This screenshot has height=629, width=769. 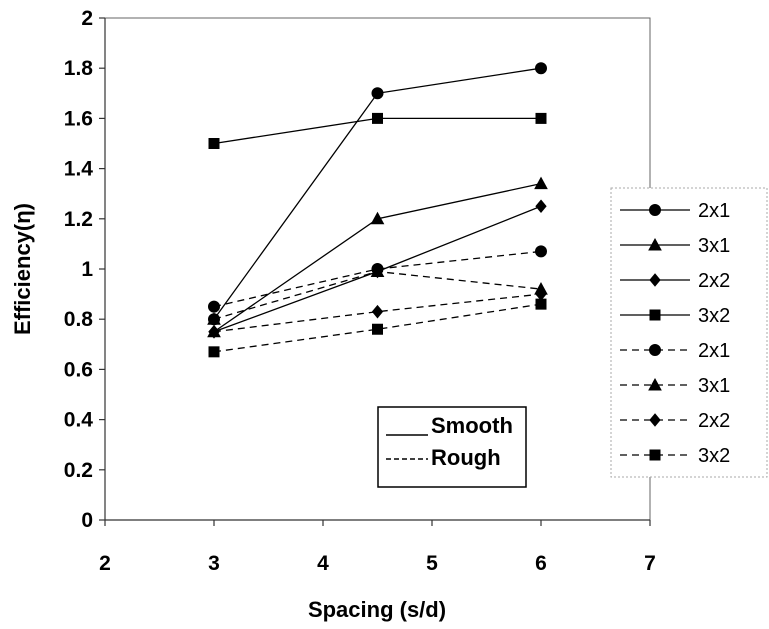 I want to click on surface-type-label: Smooth, so click(x=472, y=425).